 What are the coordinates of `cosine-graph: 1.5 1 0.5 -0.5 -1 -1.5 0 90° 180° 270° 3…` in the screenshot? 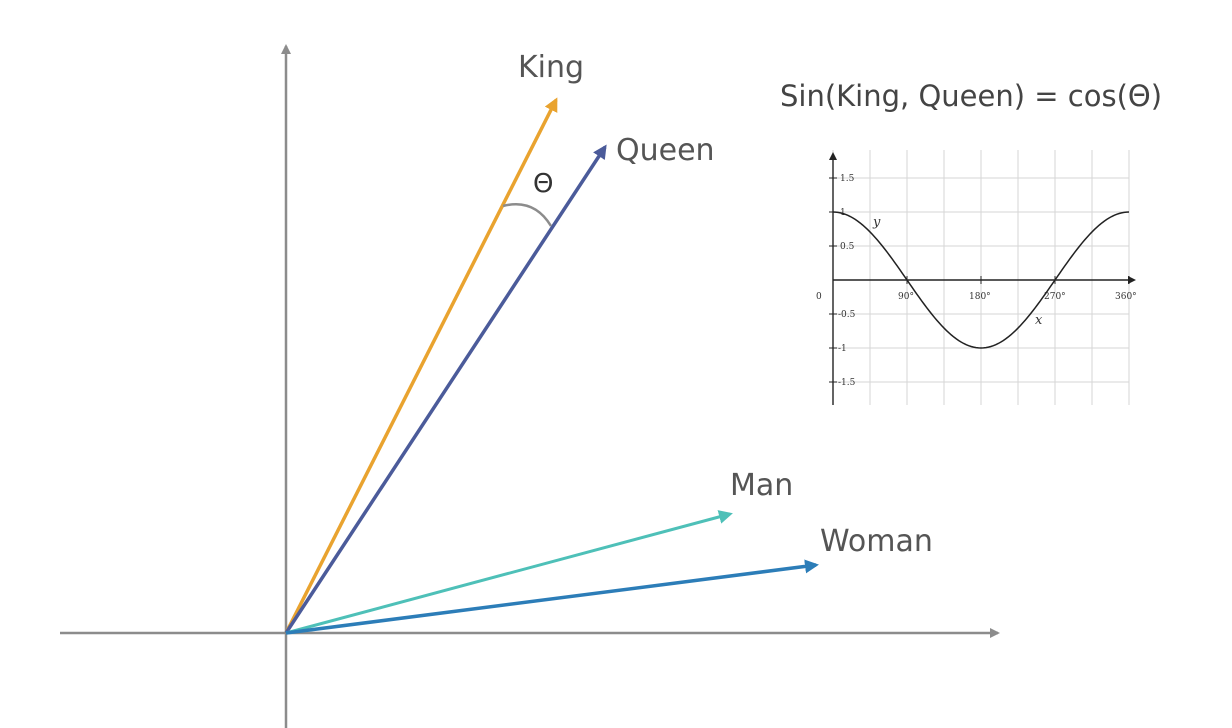 It's located at (976, 277).